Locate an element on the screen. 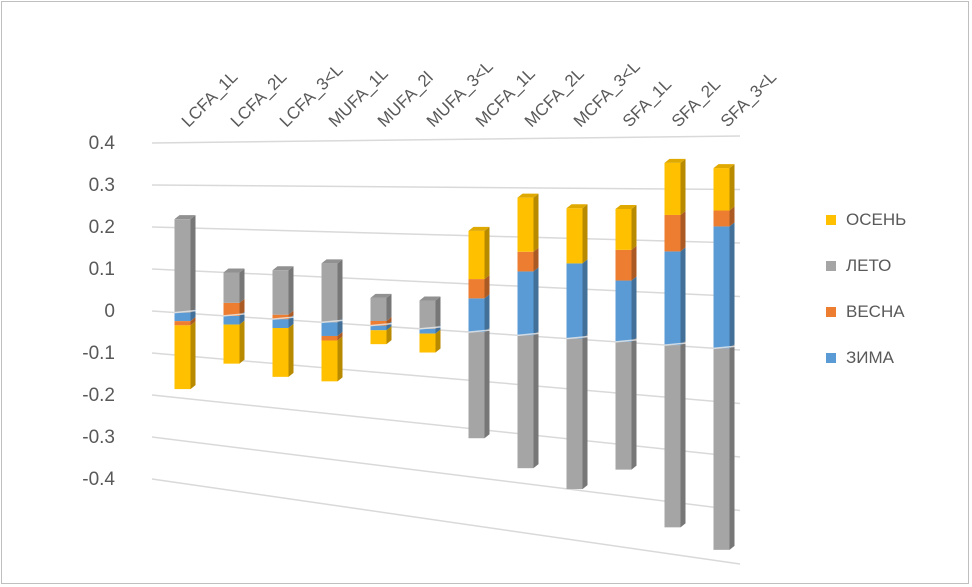 This screenshot has height=587, width=972. legend-label: ЗИМА is located at coordinates (870, 357).